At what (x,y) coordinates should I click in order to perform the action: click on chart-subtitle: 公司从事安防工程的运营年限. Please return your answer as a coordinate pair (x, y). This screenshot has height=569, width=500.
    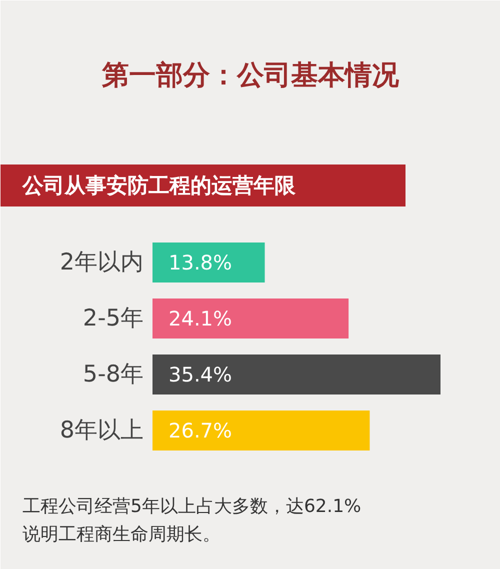
    Looking at the image, I should click on (159, 186).